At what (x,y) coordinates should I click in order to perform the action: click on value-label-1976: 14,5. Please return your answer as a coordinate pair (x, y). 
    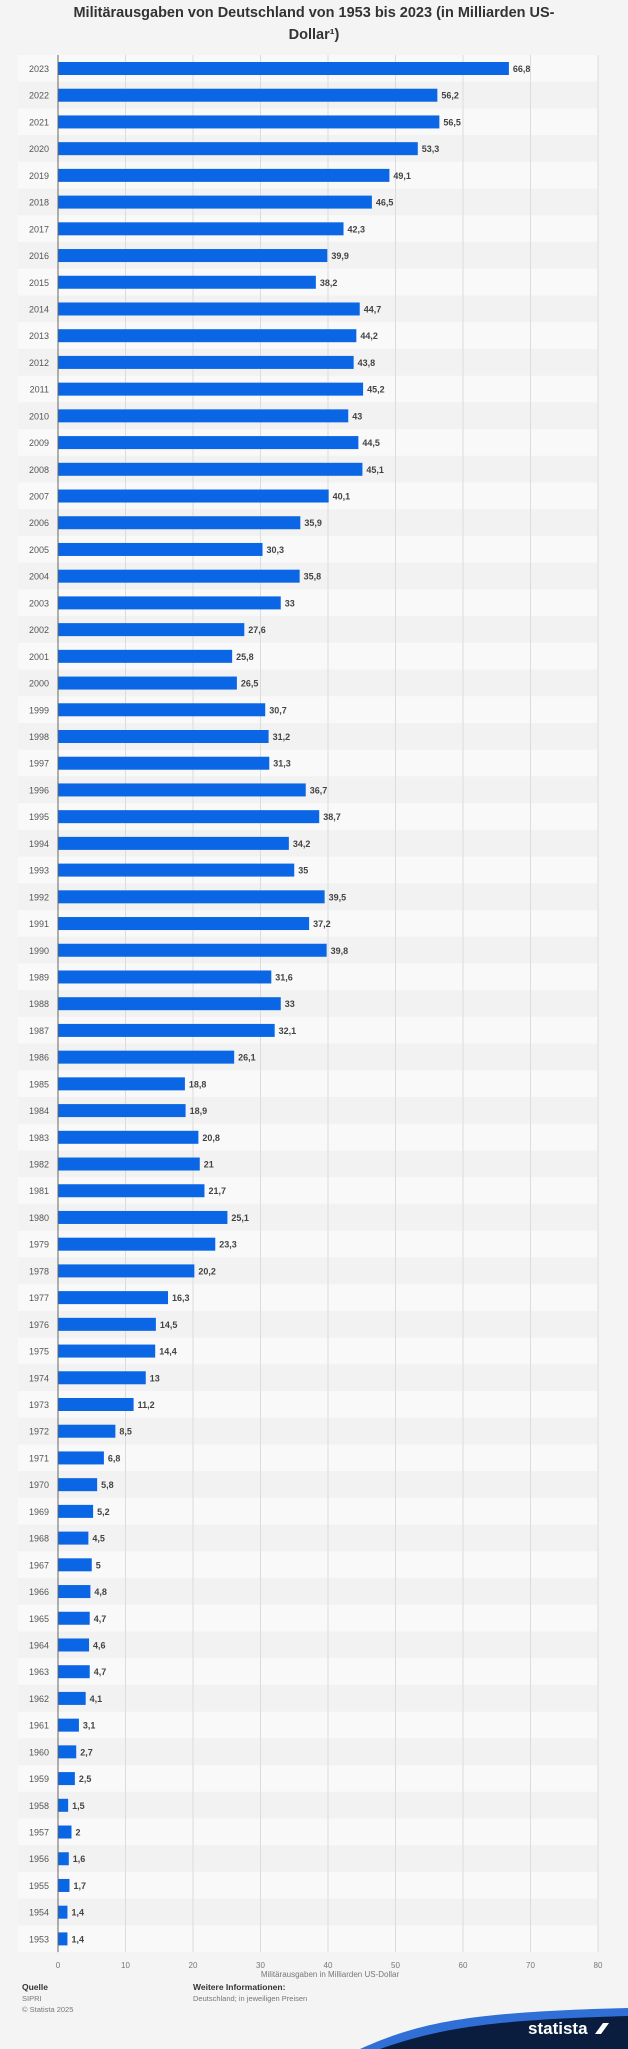
    Looking at the image, I should click on (169, 1325).